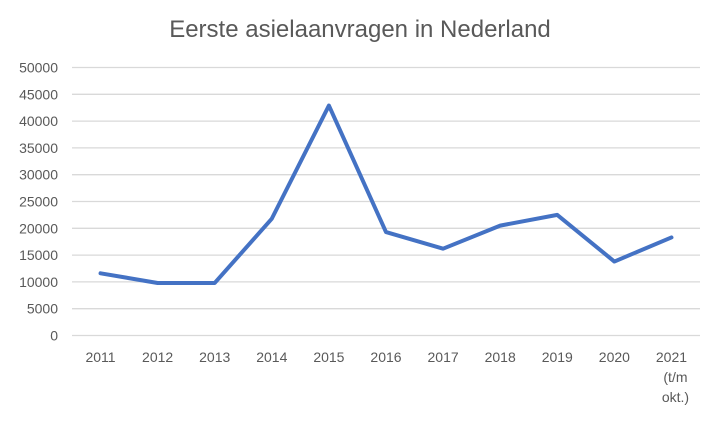  What do you see at coordinates (328, 357) in the screenshot?
I see `x-tick-label: 2015` at bounding box center [328, 357].